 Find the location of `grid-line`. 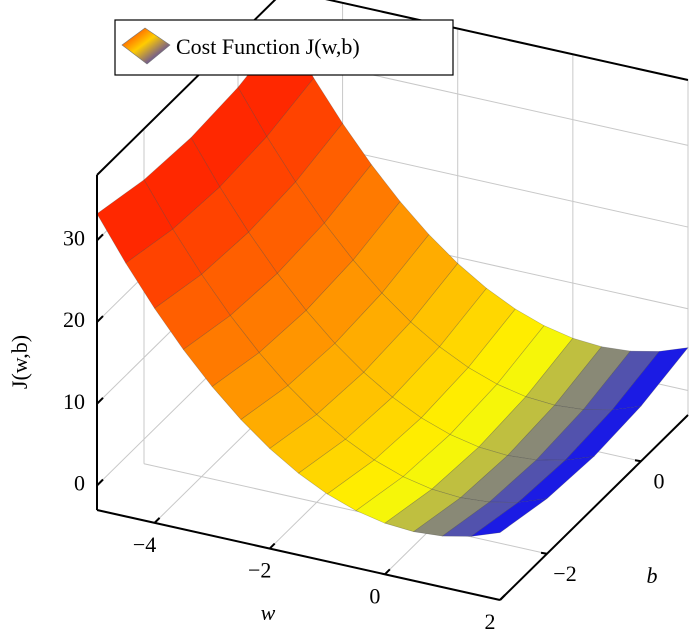

grid-line is located at coordinates (345, 509).